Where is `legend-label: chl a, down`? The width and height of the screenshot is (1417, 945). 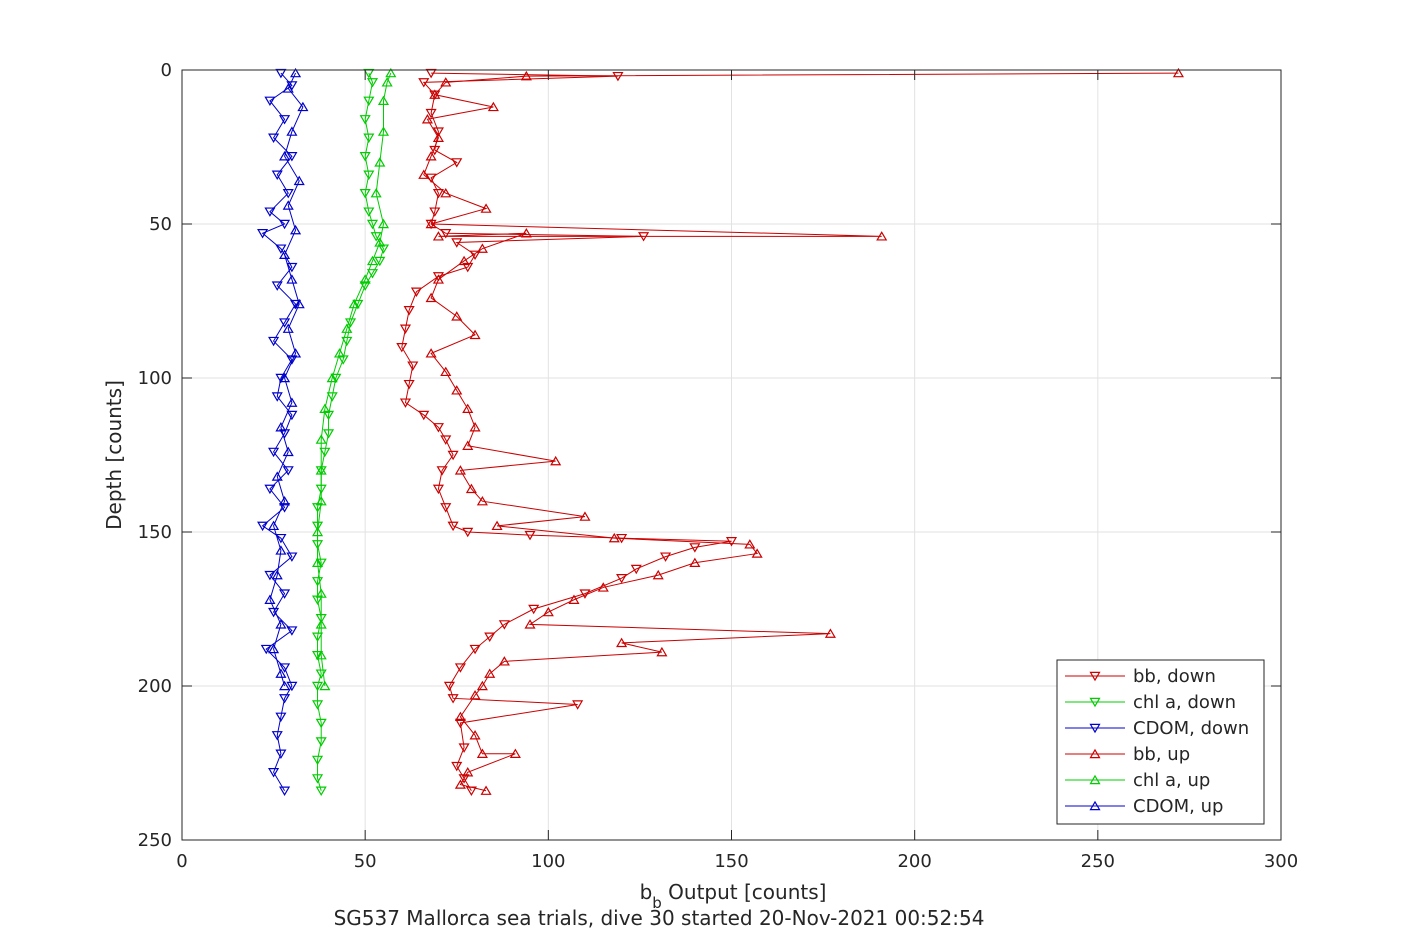 legend-label: chl a, down is located at coordinates (1184, 702).